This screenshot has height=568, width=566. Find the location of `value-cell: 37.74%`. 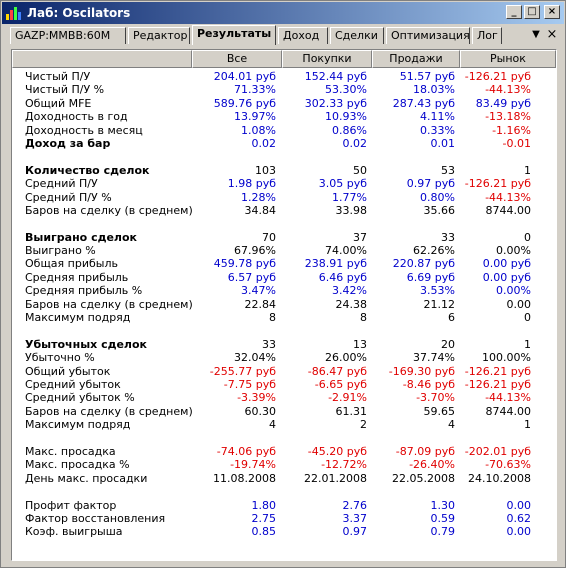

value-cell: 37.74% is located at coordinates (434, 358).